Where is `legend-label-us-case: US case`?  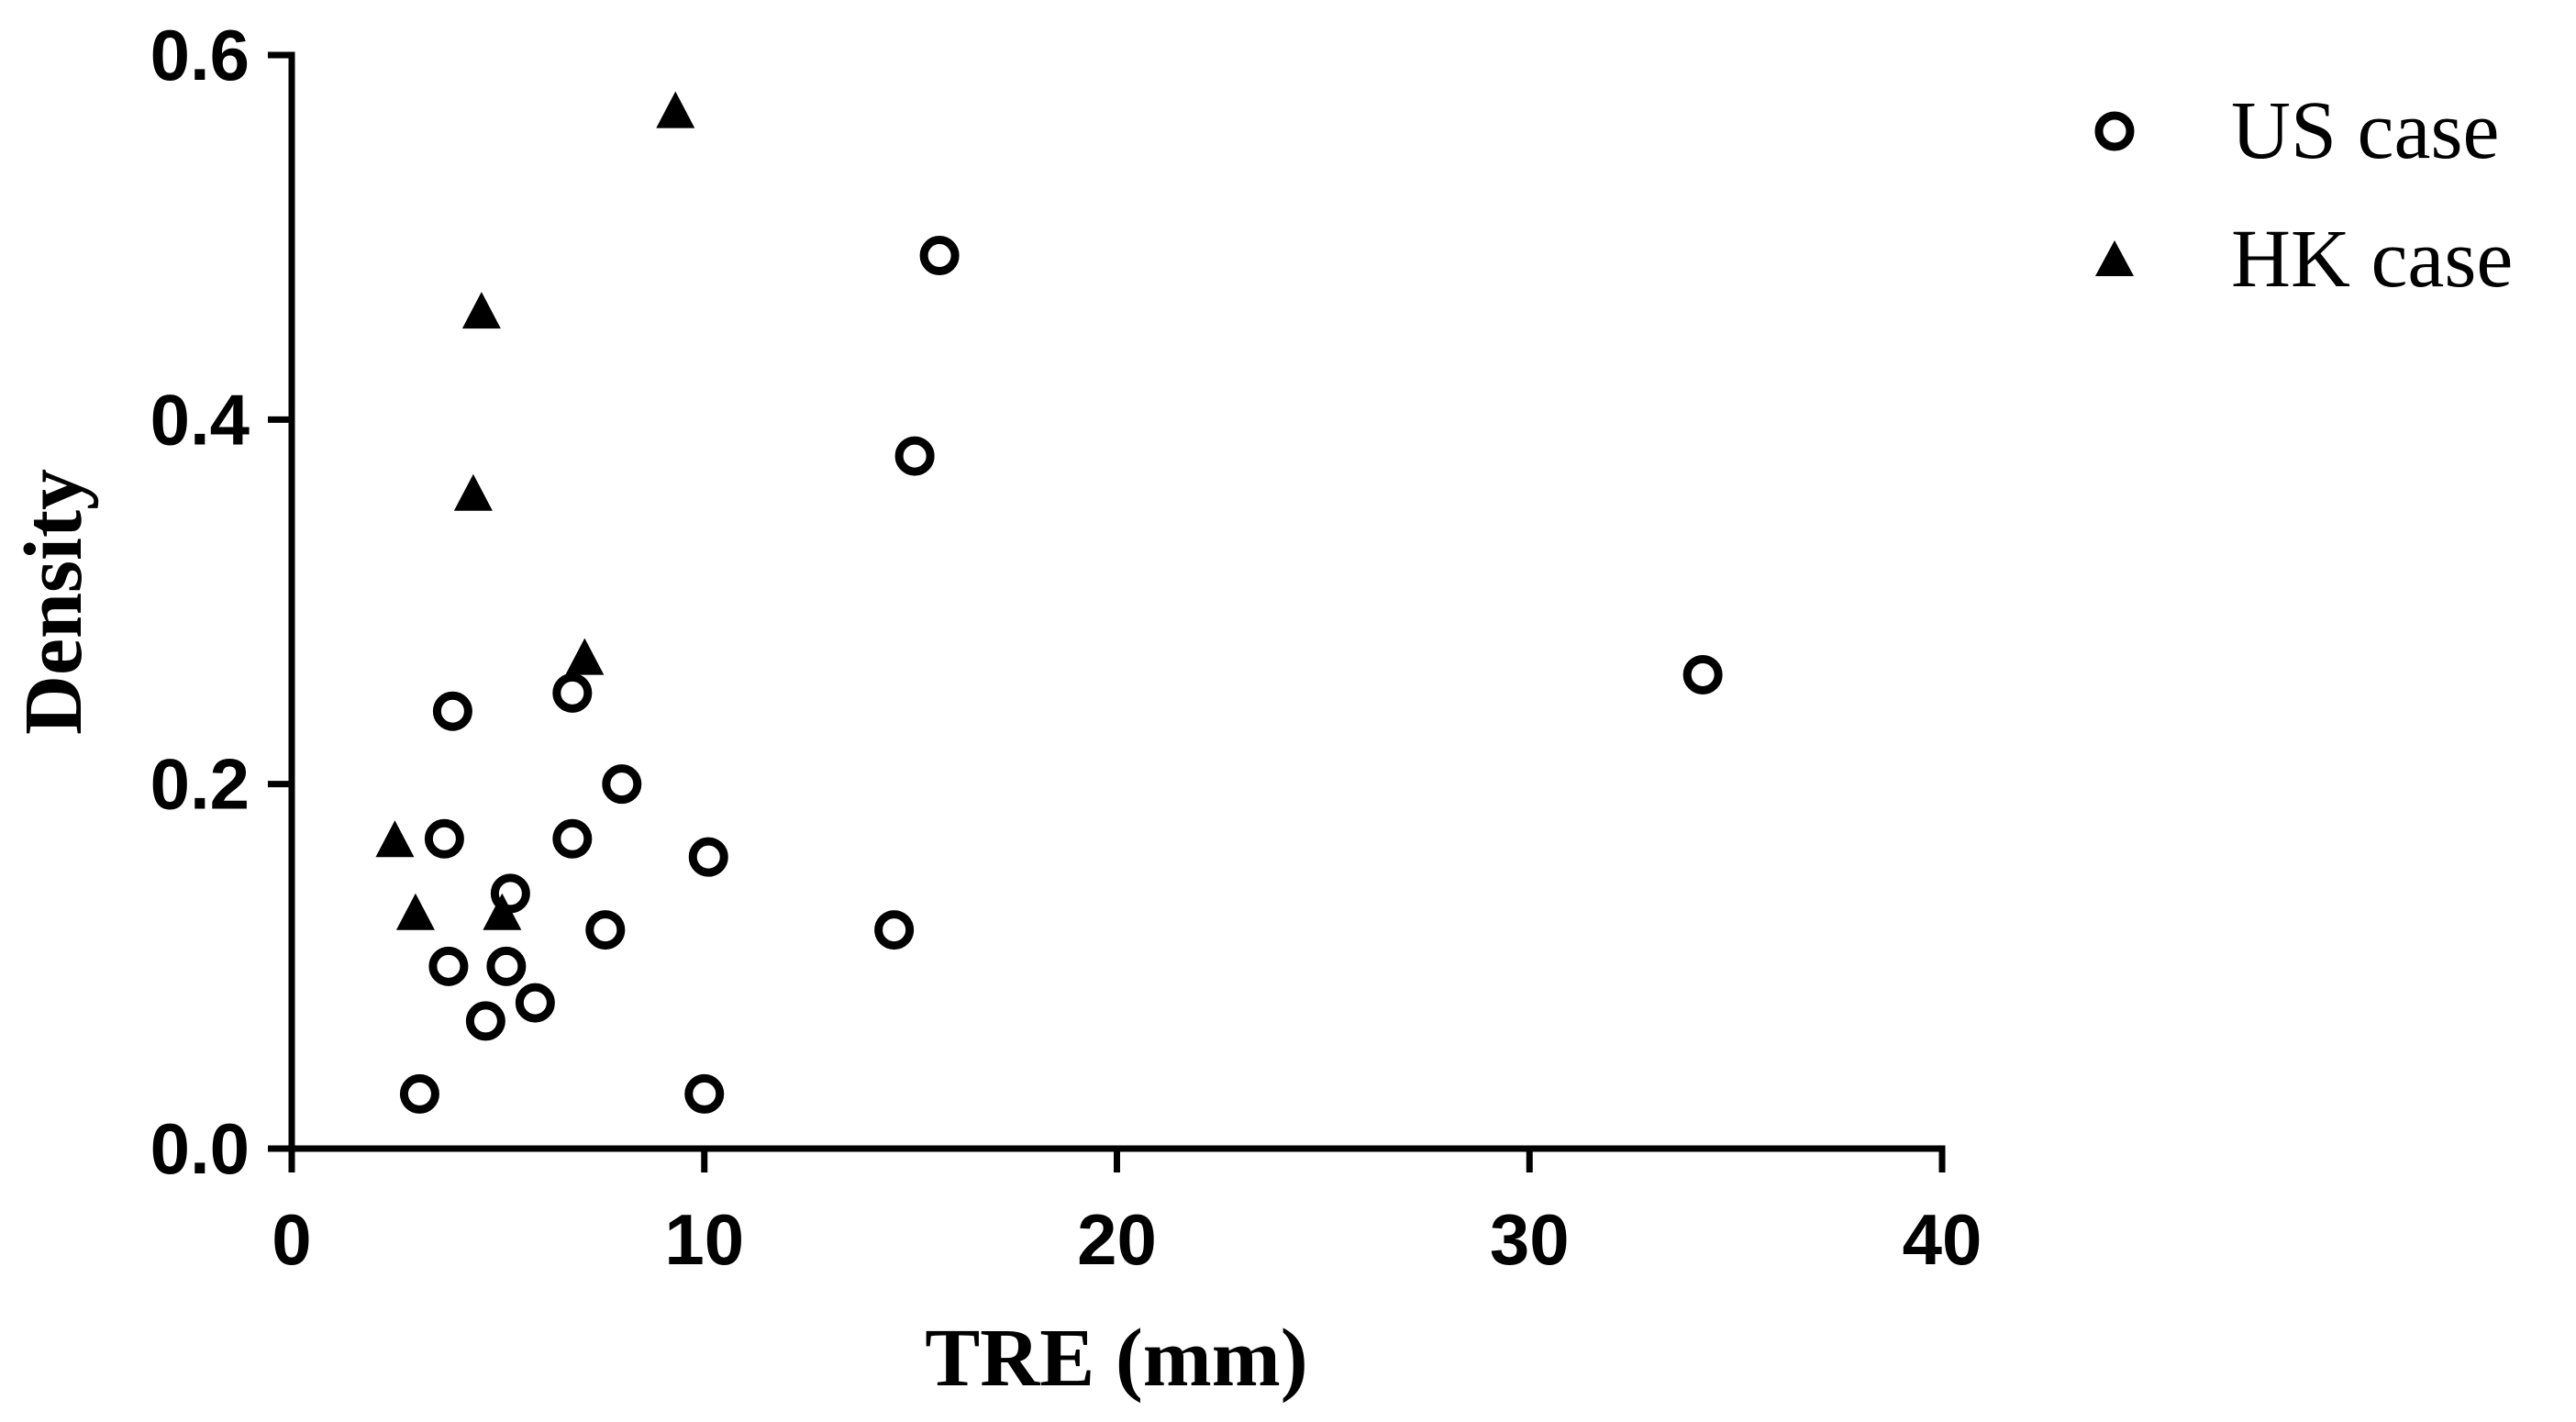
legend-label-us-case: US case is located at coordinates (2365, 130).